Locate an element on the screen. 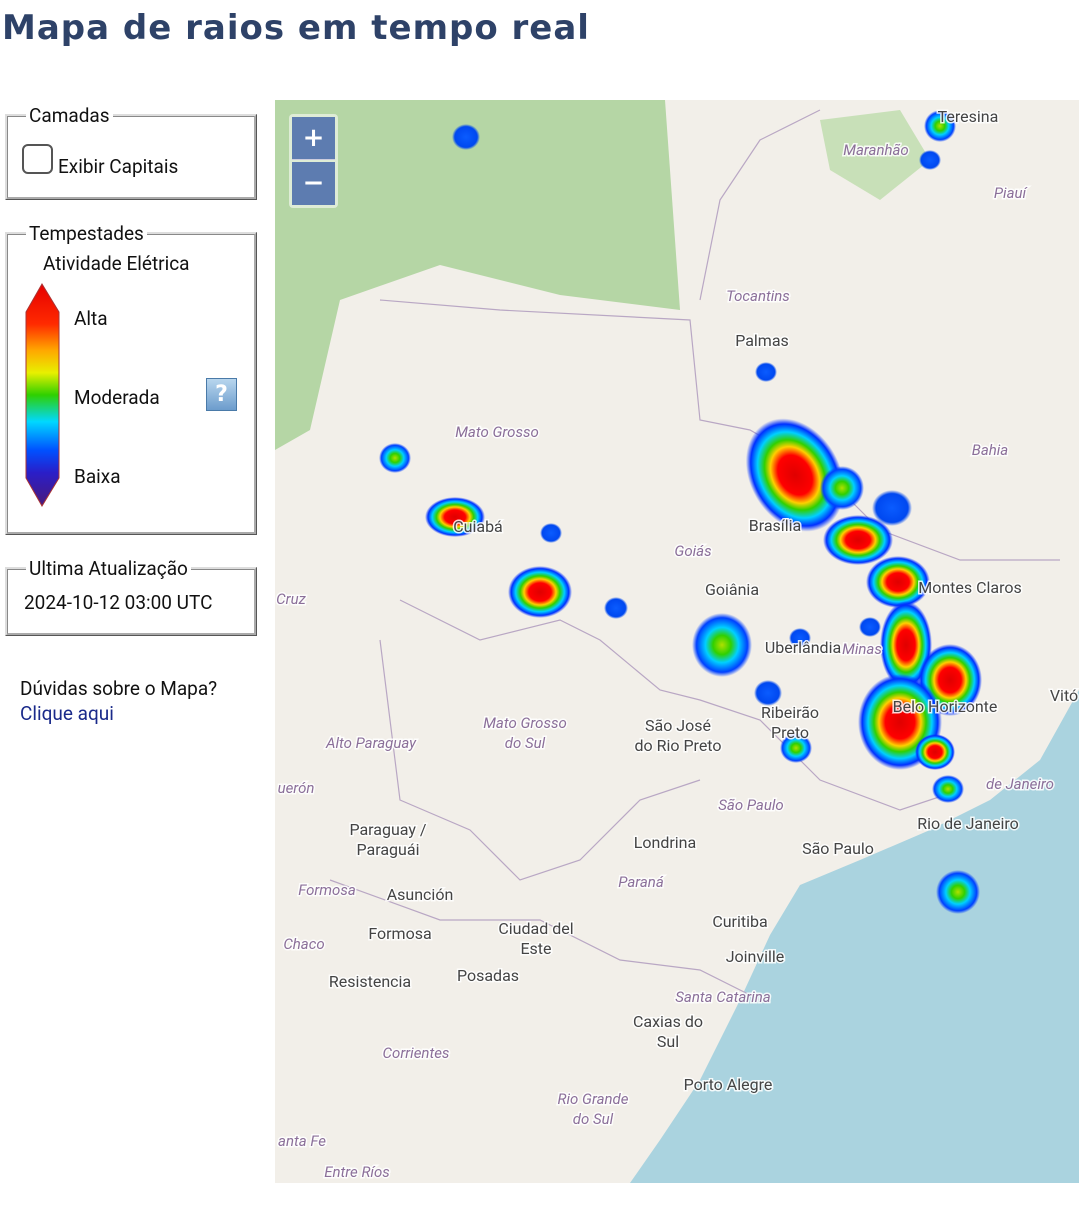 Image resolution: width=1079 pixels, height=1208 pixels. page-title: Mapa de raios em tempo real is located at coordinates (296, 28).